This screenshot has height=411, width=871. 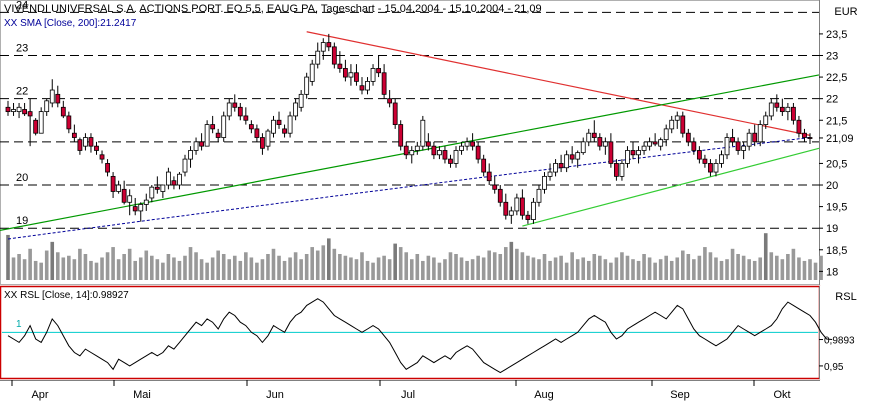 What do you see at coordinates (275, 395) in the screenshot?
I see `x-axis-month-label: Jun` at bounding box center [275, 395].